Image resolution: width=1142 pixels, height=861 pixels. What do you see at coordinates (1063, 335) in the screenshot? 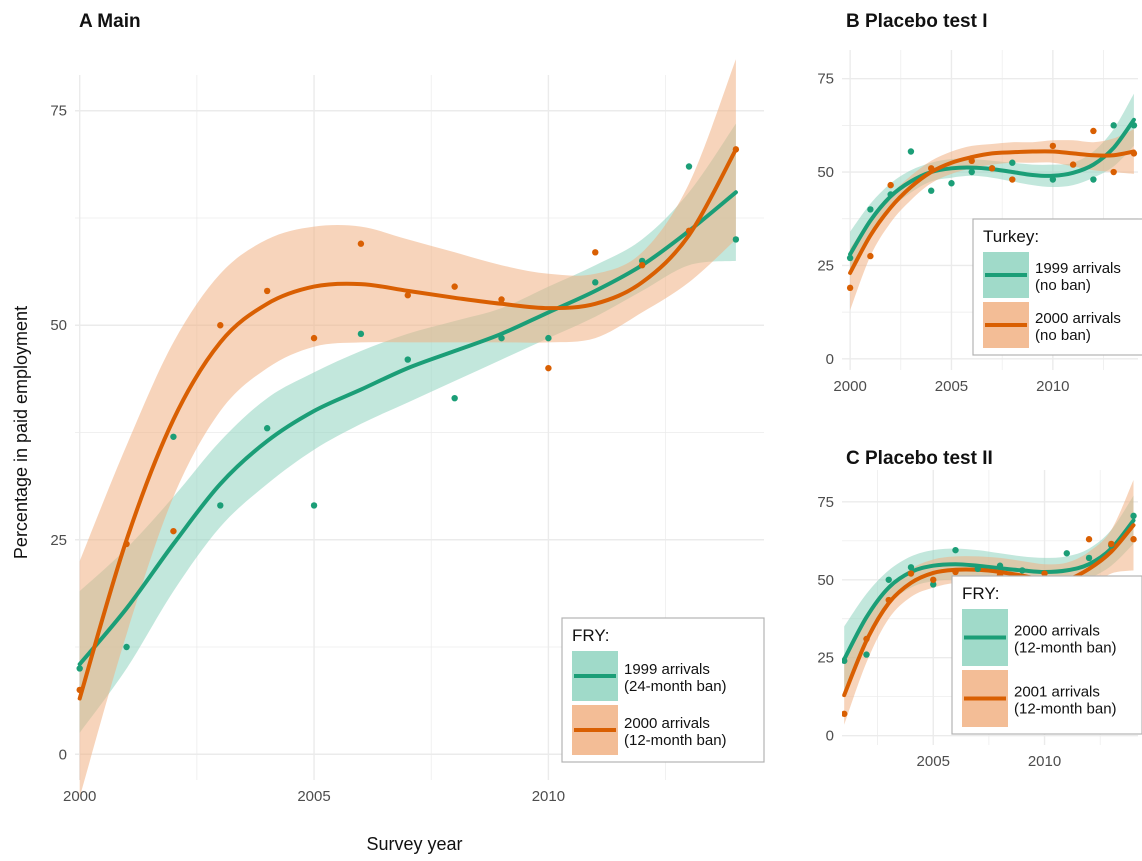
I see `legend-label-line2: (no ban)` at bounding box center [1063, 335].